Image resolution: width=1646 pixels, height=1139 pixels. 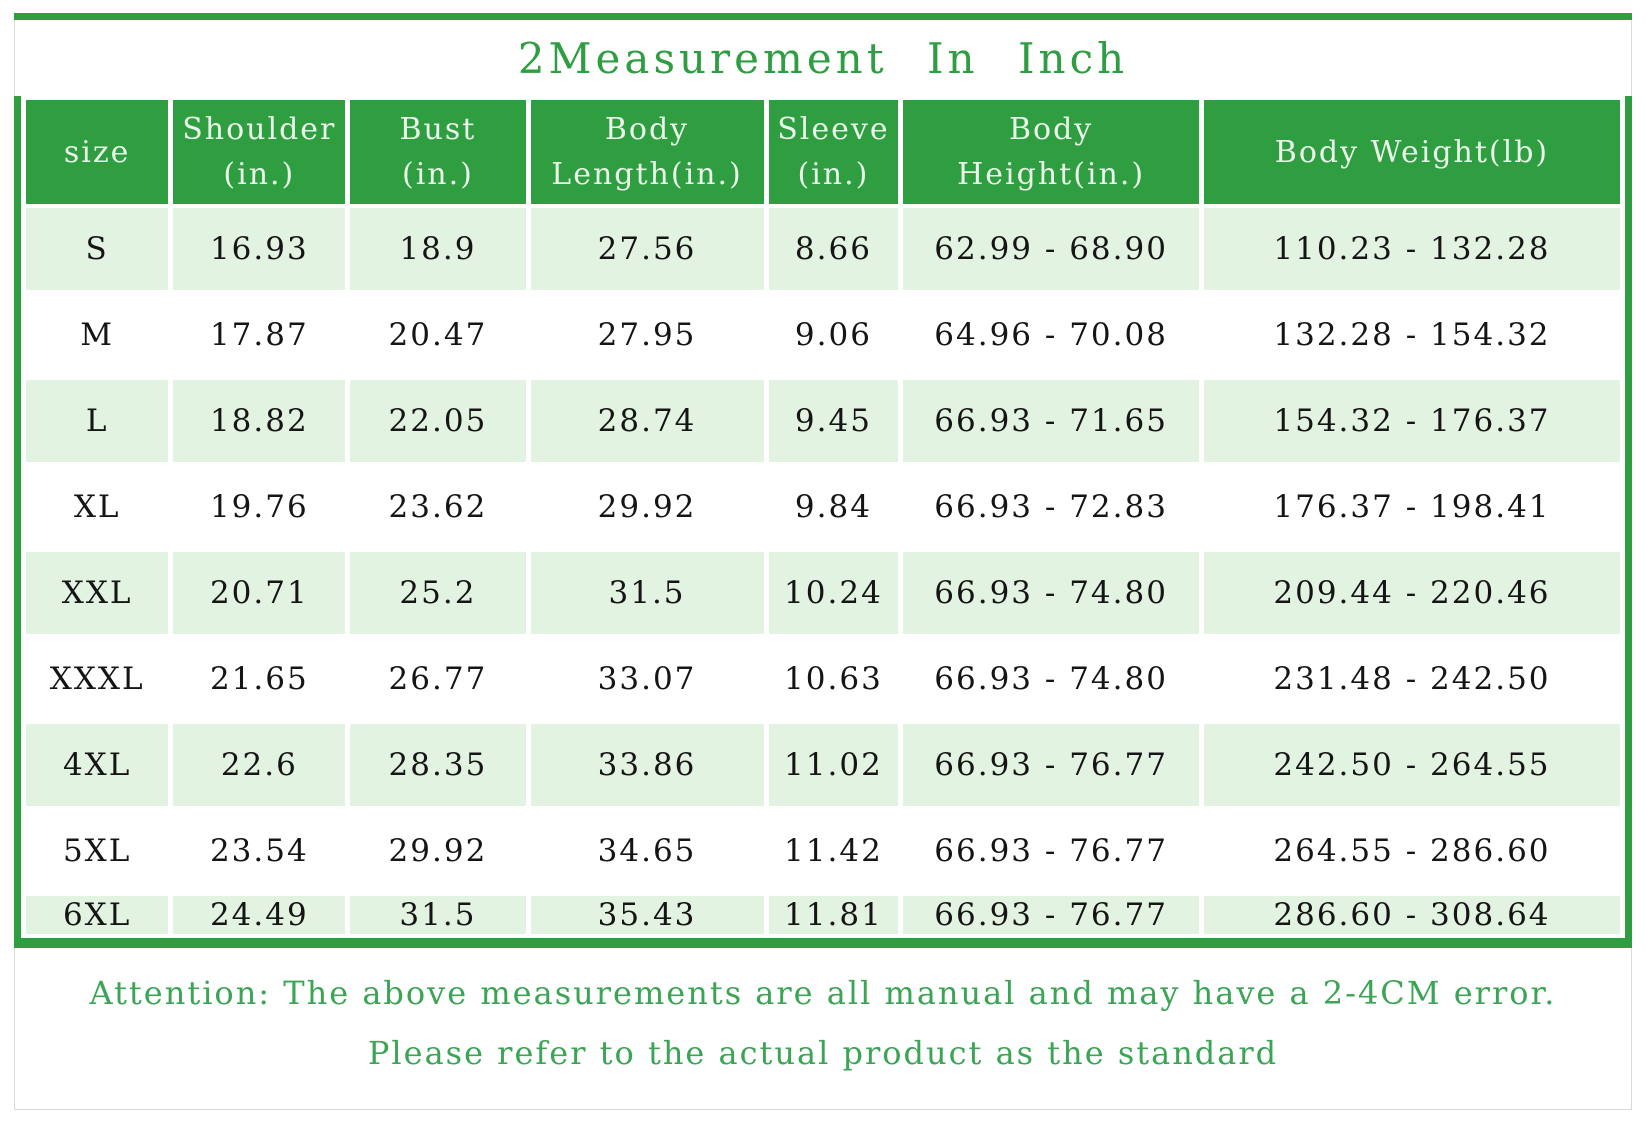 I want to click on value-cell: 25.2, so click(x=438, y=593).